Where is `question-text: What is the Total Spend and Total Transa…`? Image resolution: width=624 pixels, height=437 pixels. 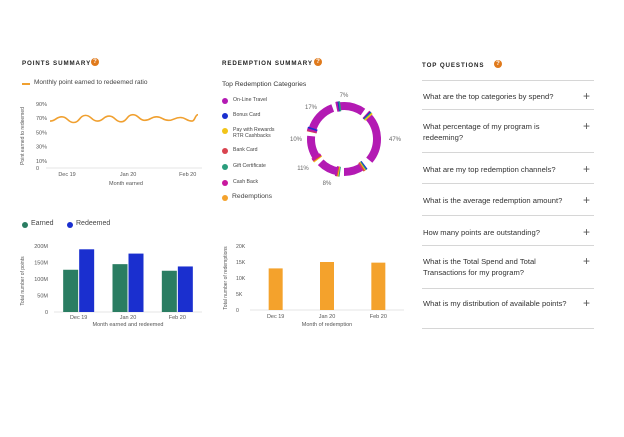
question-text: What is the Total Spend and Total Transa… is located at coordinates (479, 267).